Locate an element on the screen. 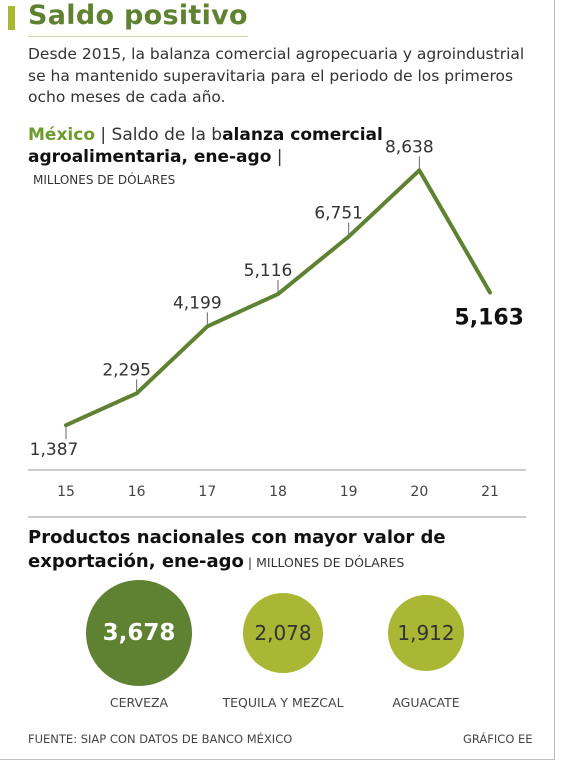  x-tick-label: 20 is located at coordinates (419, 492).